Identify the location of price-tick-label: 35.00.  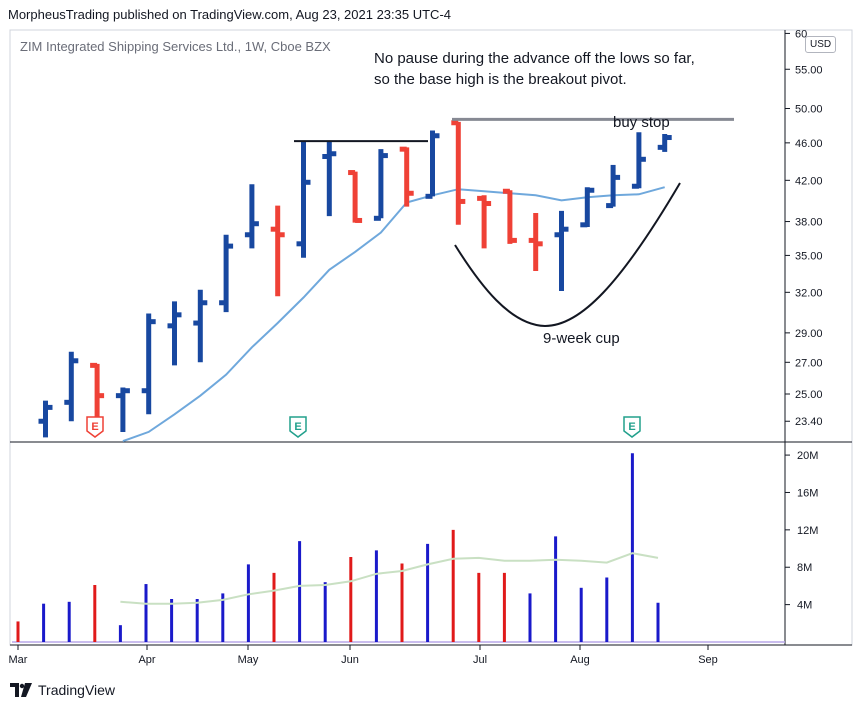
(809, 256).